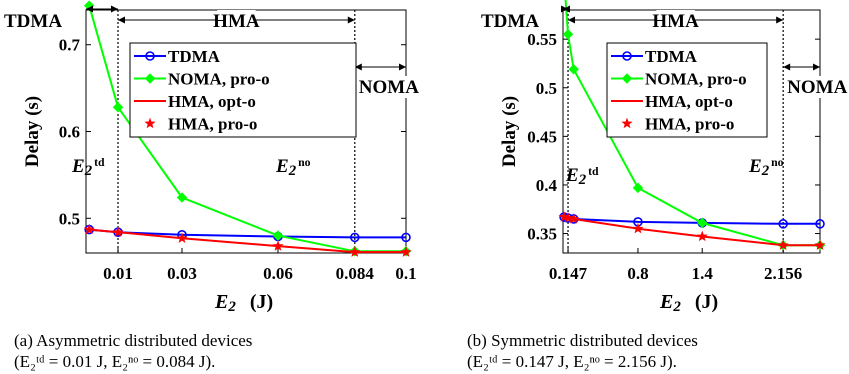 The height and width of the screenshot is (374, 849). I want to click on region-label-a-1: HMA, so click(236, 21).